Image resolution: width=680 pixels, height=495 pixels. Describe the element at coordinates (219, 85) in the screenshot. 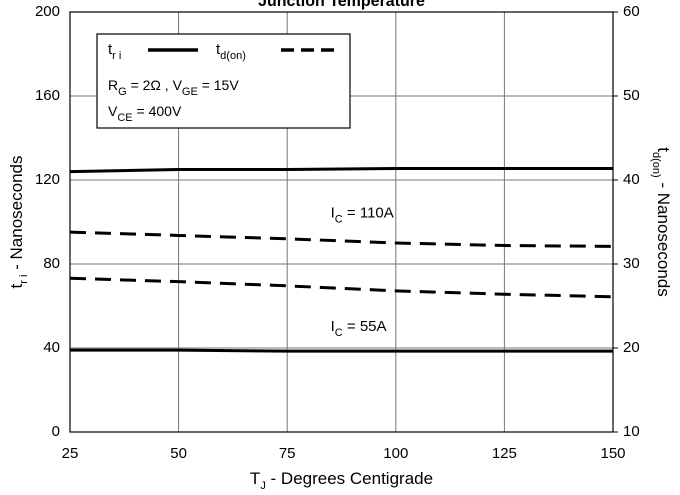

I see `legend-note-part: = 15V` at that location.